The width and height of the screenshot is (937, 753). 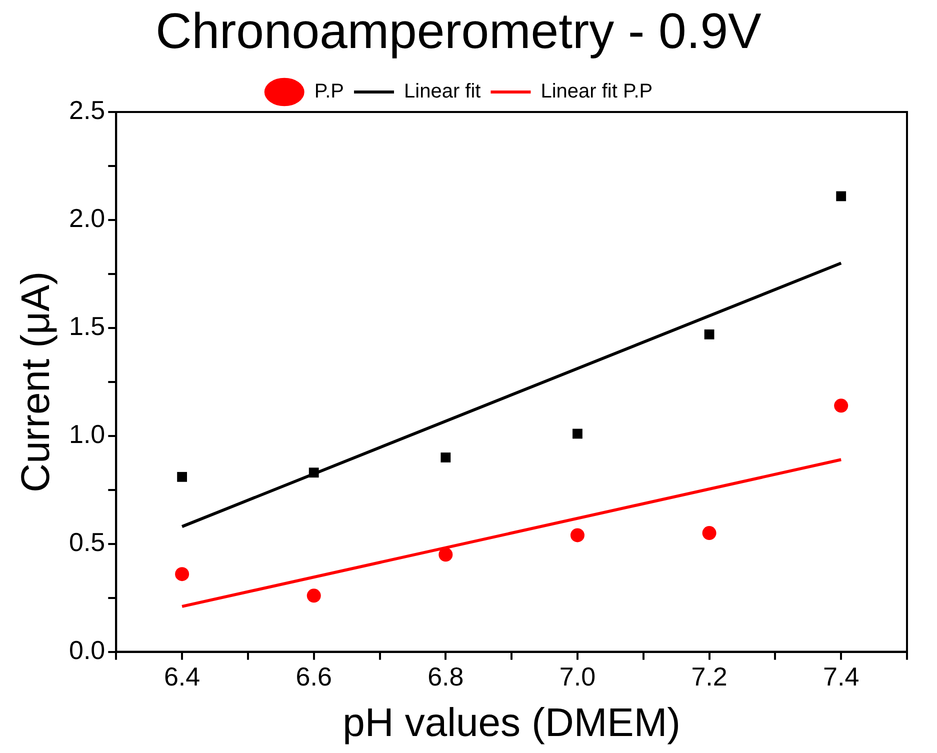 I want to click on x-tick-label: 6.8, so click(x=446, y=677).